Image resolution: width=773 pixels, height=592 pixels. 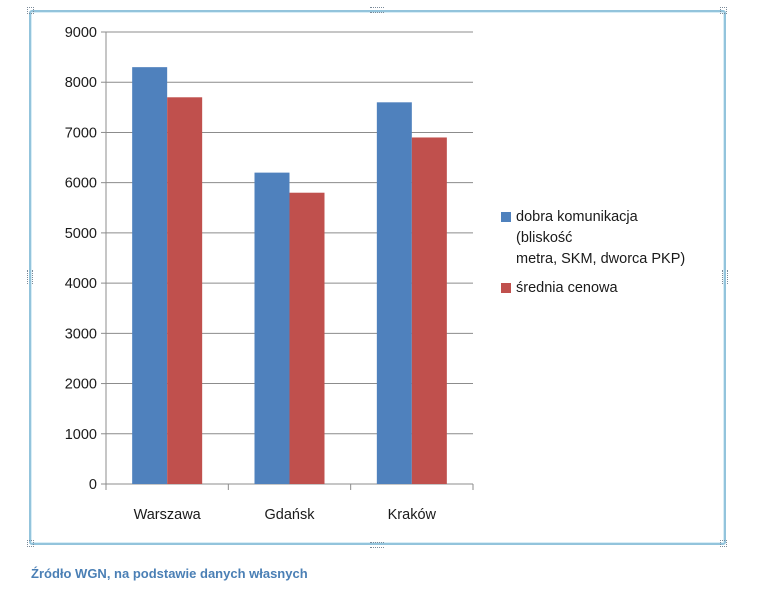 What do you see at coordinates (272, 328) in the screenshot?
I see `bar-1-gdańsk` at bounding box center [272, 328].